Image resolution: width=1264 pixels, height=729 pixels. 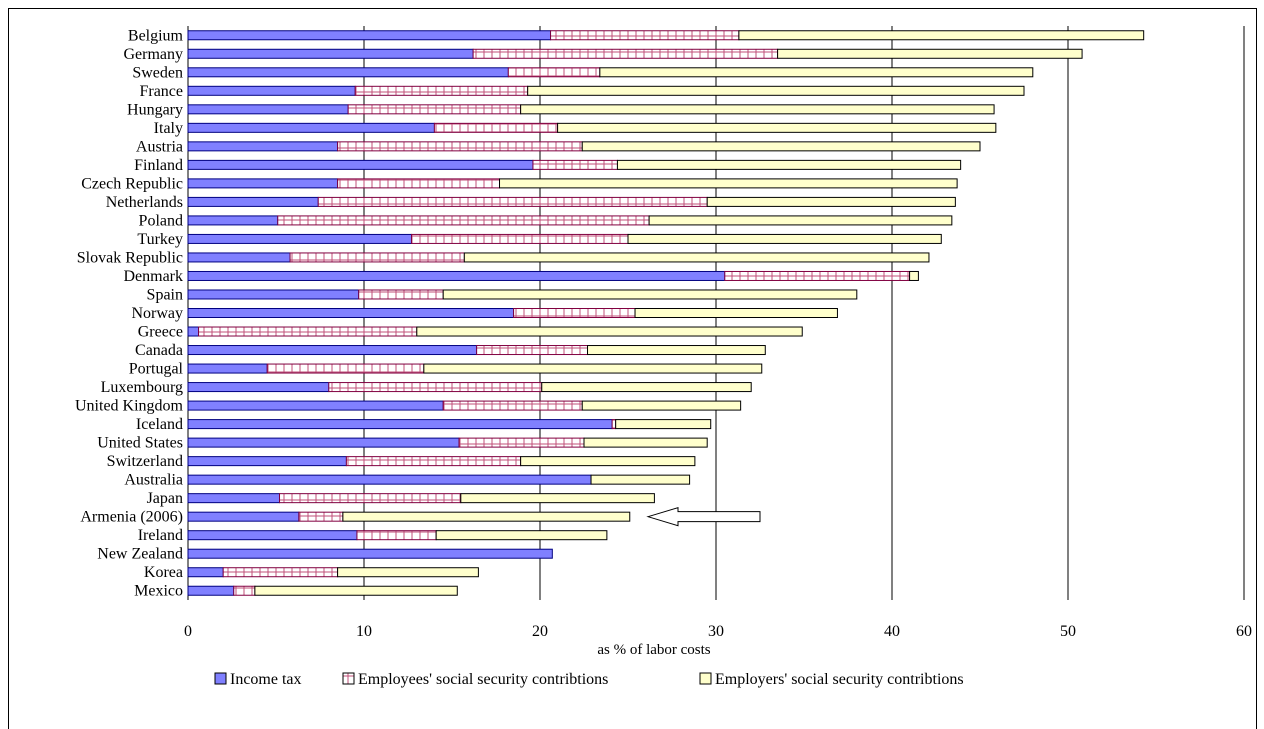 I want to click on x-tick-labels: 0 10 20 30 40 50 60, so click(x=718, y=631).